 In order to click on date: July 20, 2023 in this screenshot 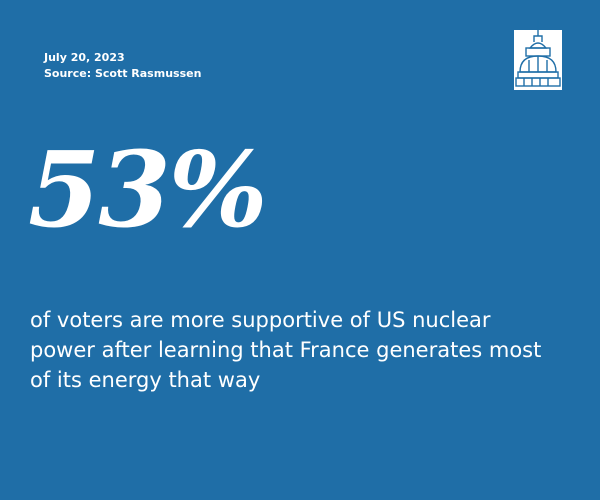, I will do `click(84, 57)`.